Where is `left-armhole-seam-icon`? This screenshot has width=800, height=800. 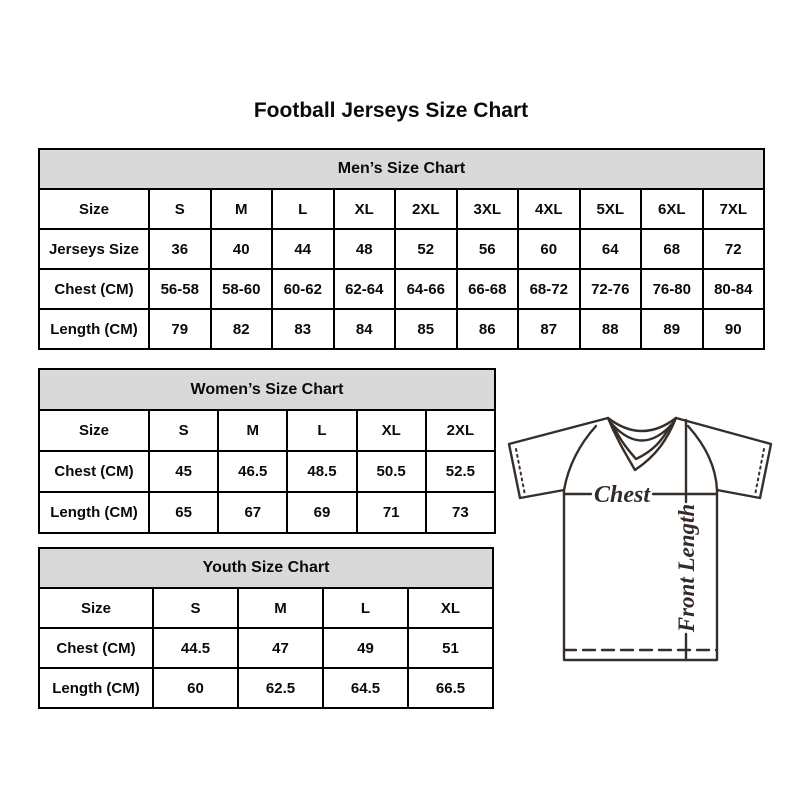 left-armhole-seam-icon is located at coordinates (580, 458).